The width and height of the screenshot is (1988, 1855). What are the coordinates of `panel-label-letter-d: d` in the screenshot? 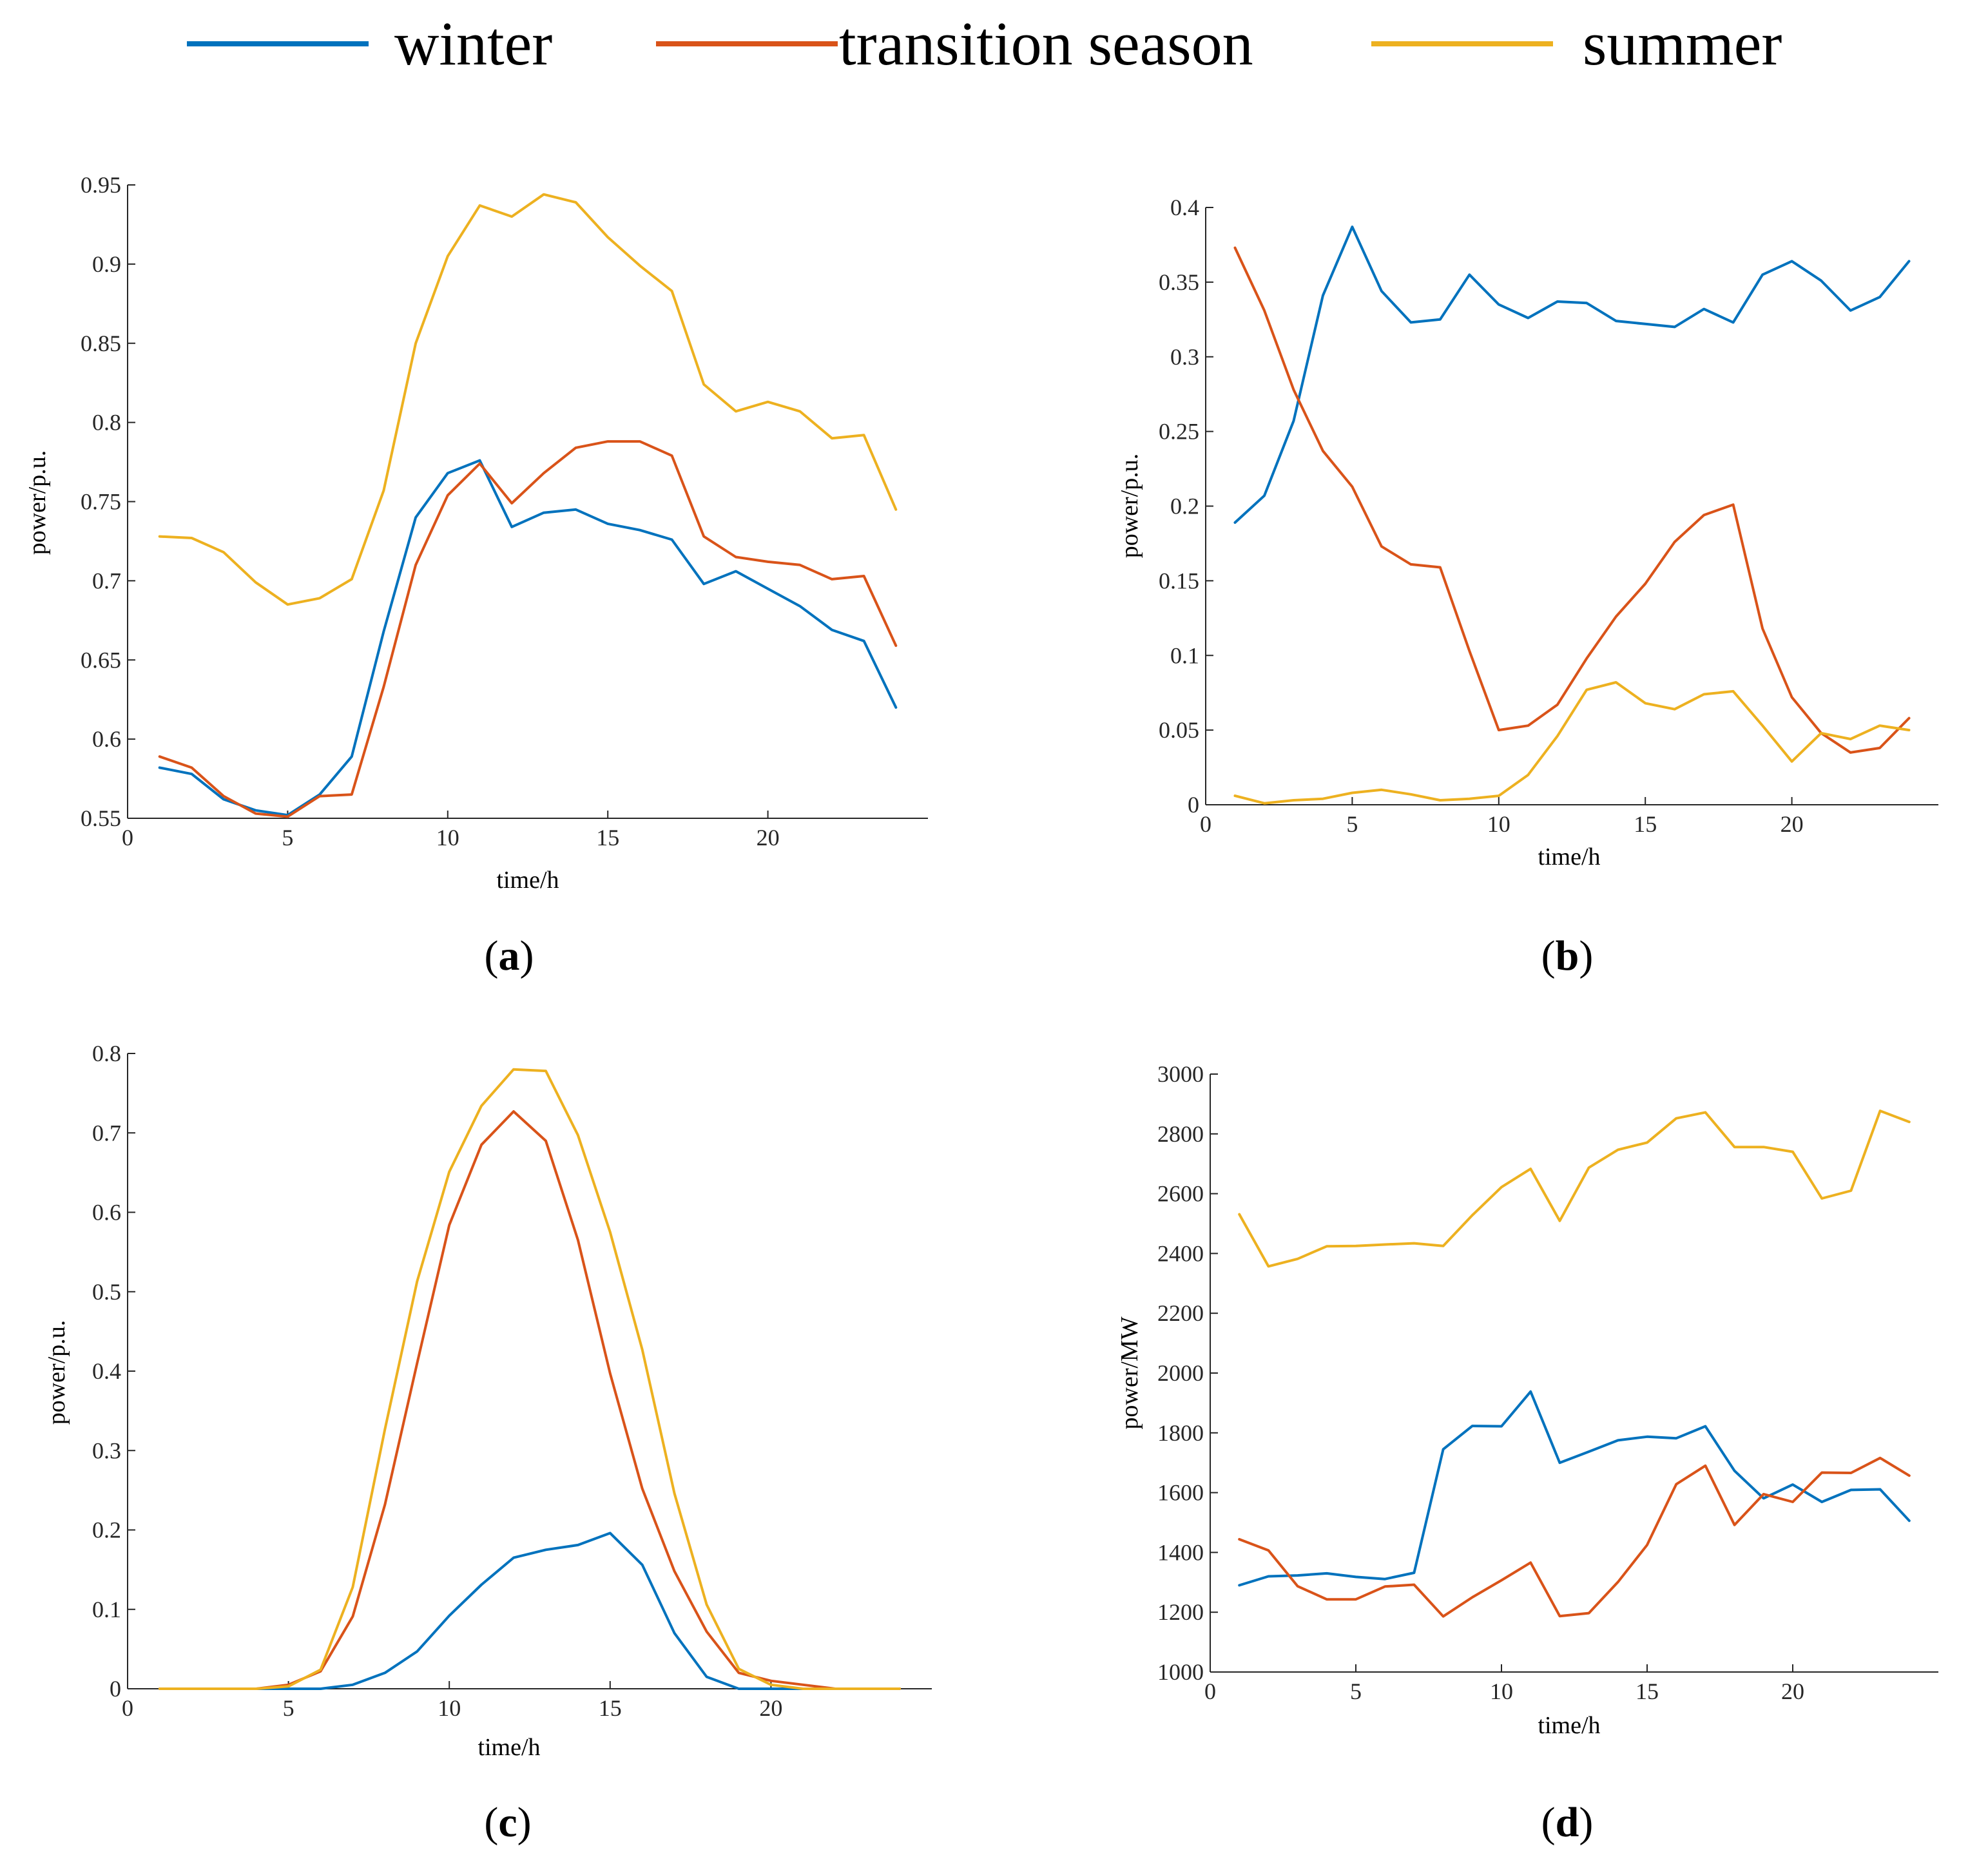 It's located at (1567, 1822).